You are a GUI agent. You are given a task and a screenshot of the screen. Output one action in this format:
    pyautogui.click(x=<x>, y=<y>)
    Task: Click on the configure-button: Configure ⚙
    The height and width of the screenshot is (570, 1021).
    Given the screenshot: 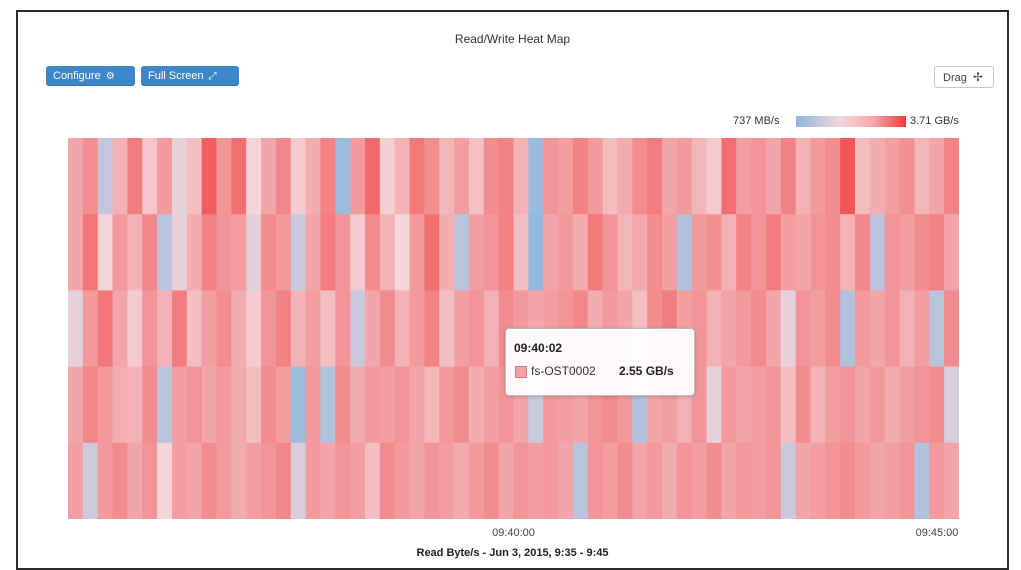 What is the action you would take?
    pyautogui.click(x=90, y=76)
    